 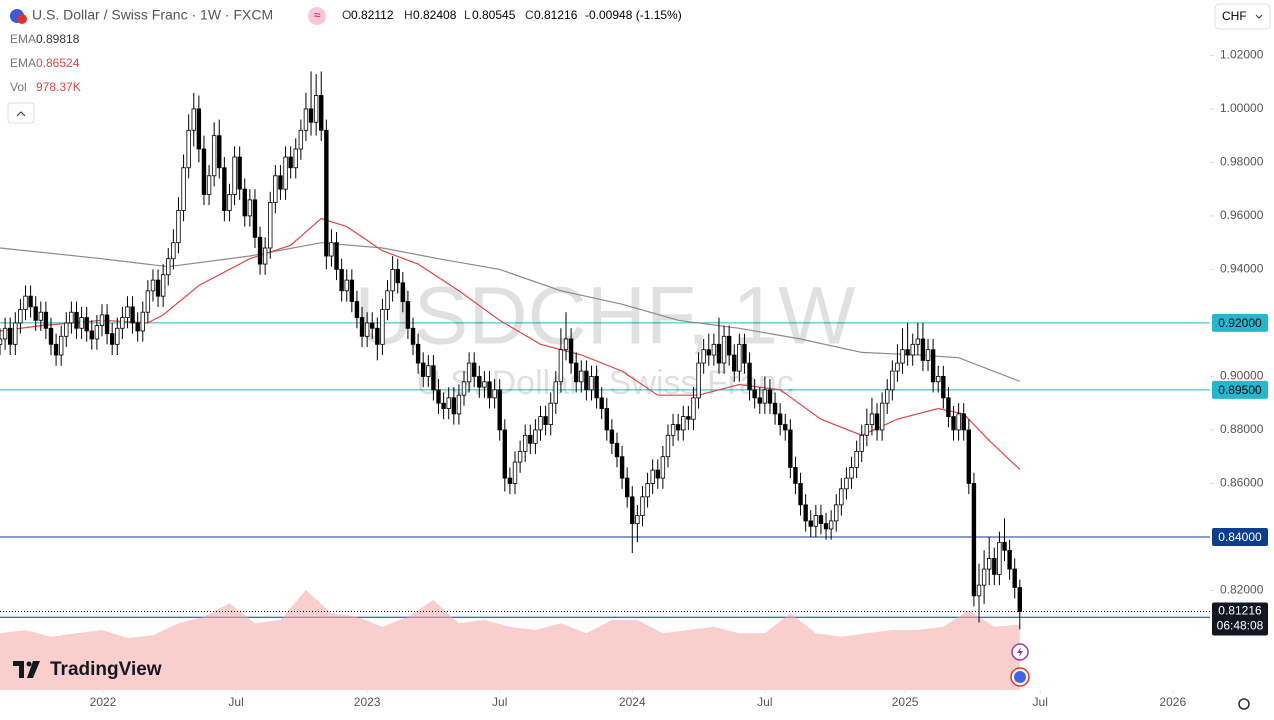 What do you see at coordinates (58, 87) in the screenshot?
I see `legend-value: 978.37K` at bounding box center [58, 87].